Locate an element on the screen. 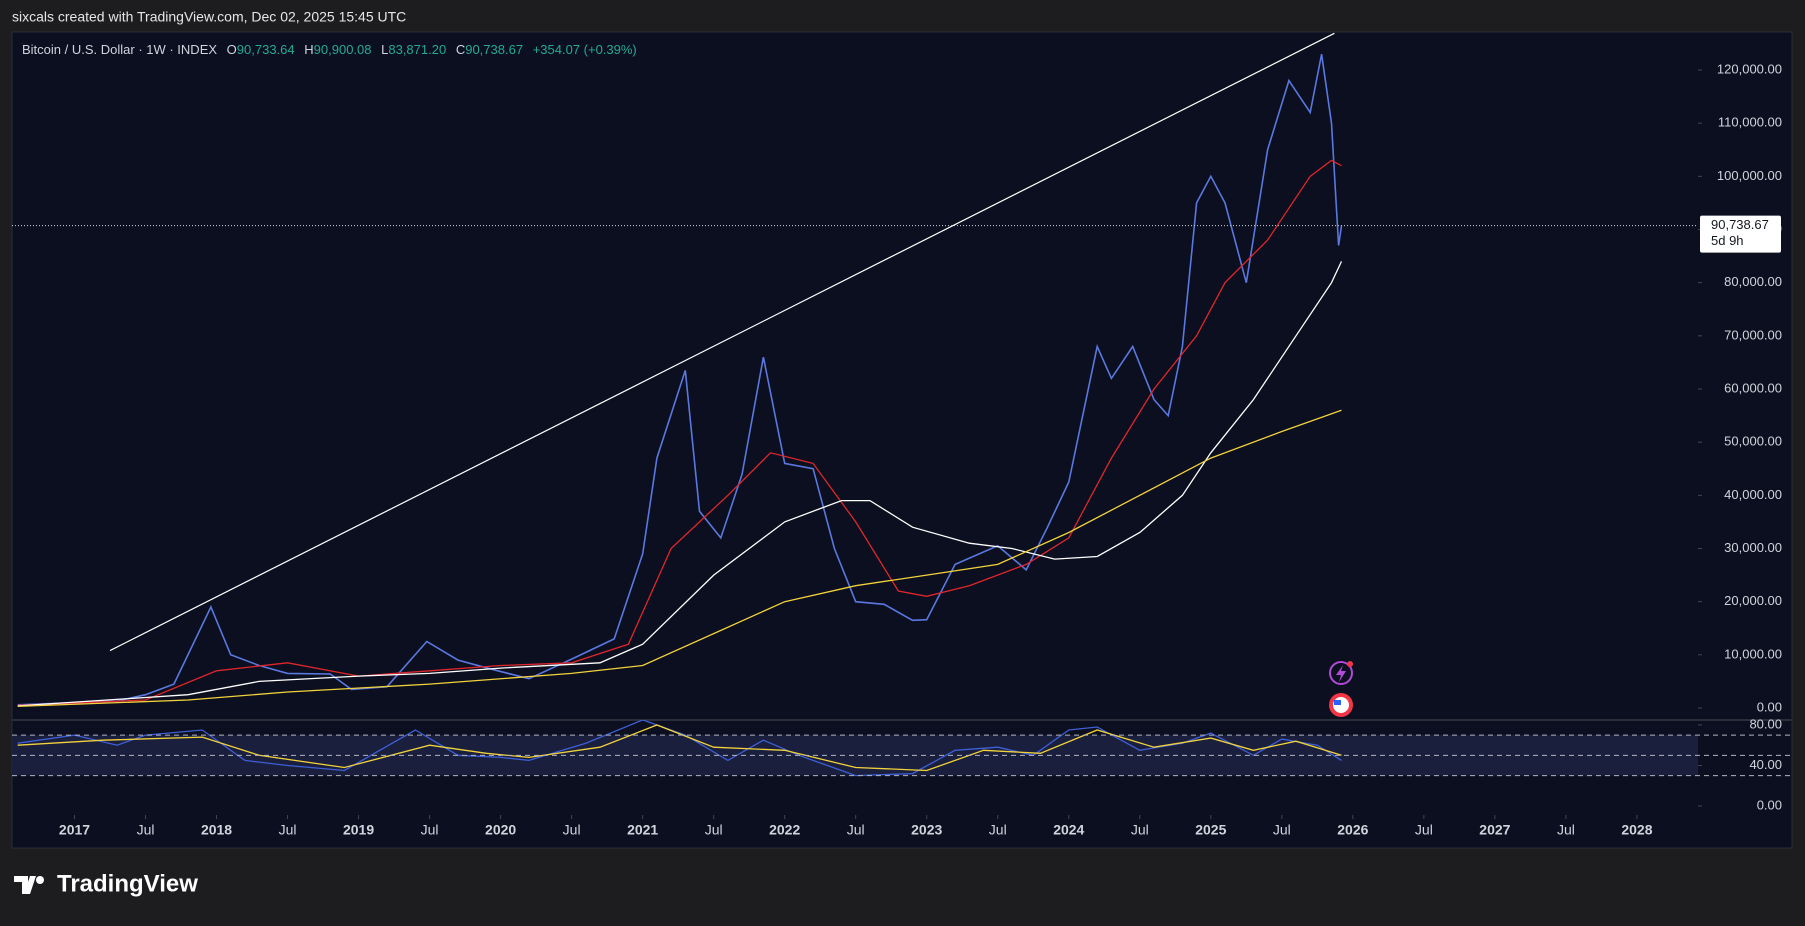 The height and width of the screenshot is (926, 1805). ohlc-value: 90,733.64 is located at coordinates (266, 49).